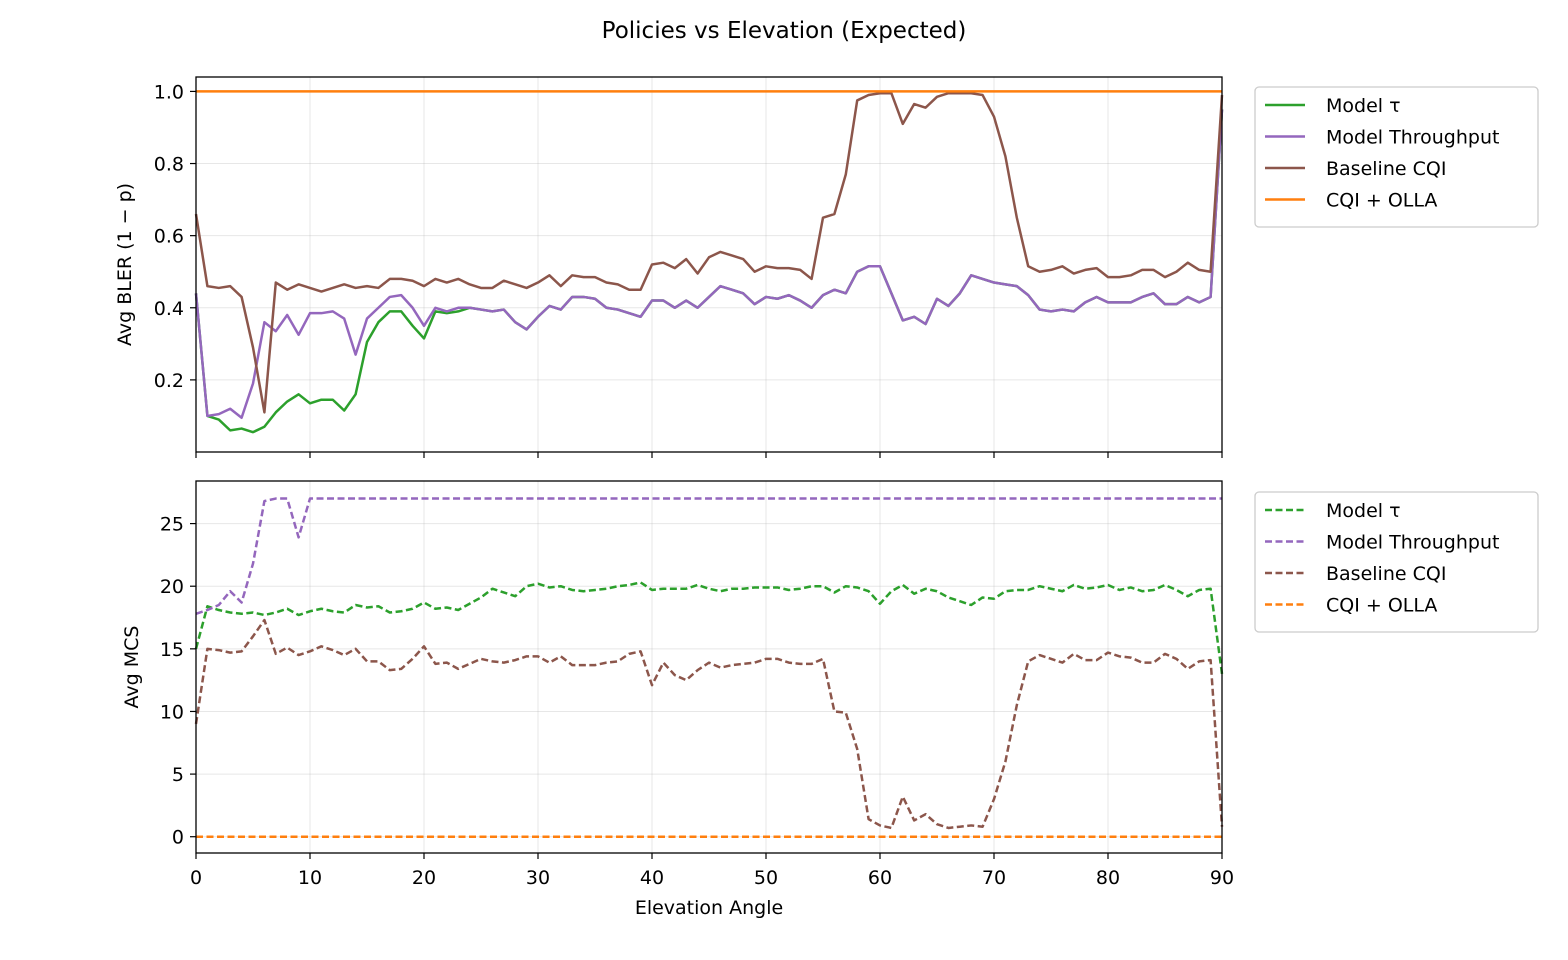 This screenshot has width=1568, height=960. What do you see at coordinates (709, 455) in the screenshot?
I see `top-x-ticks` at bounding box center [709, 455].